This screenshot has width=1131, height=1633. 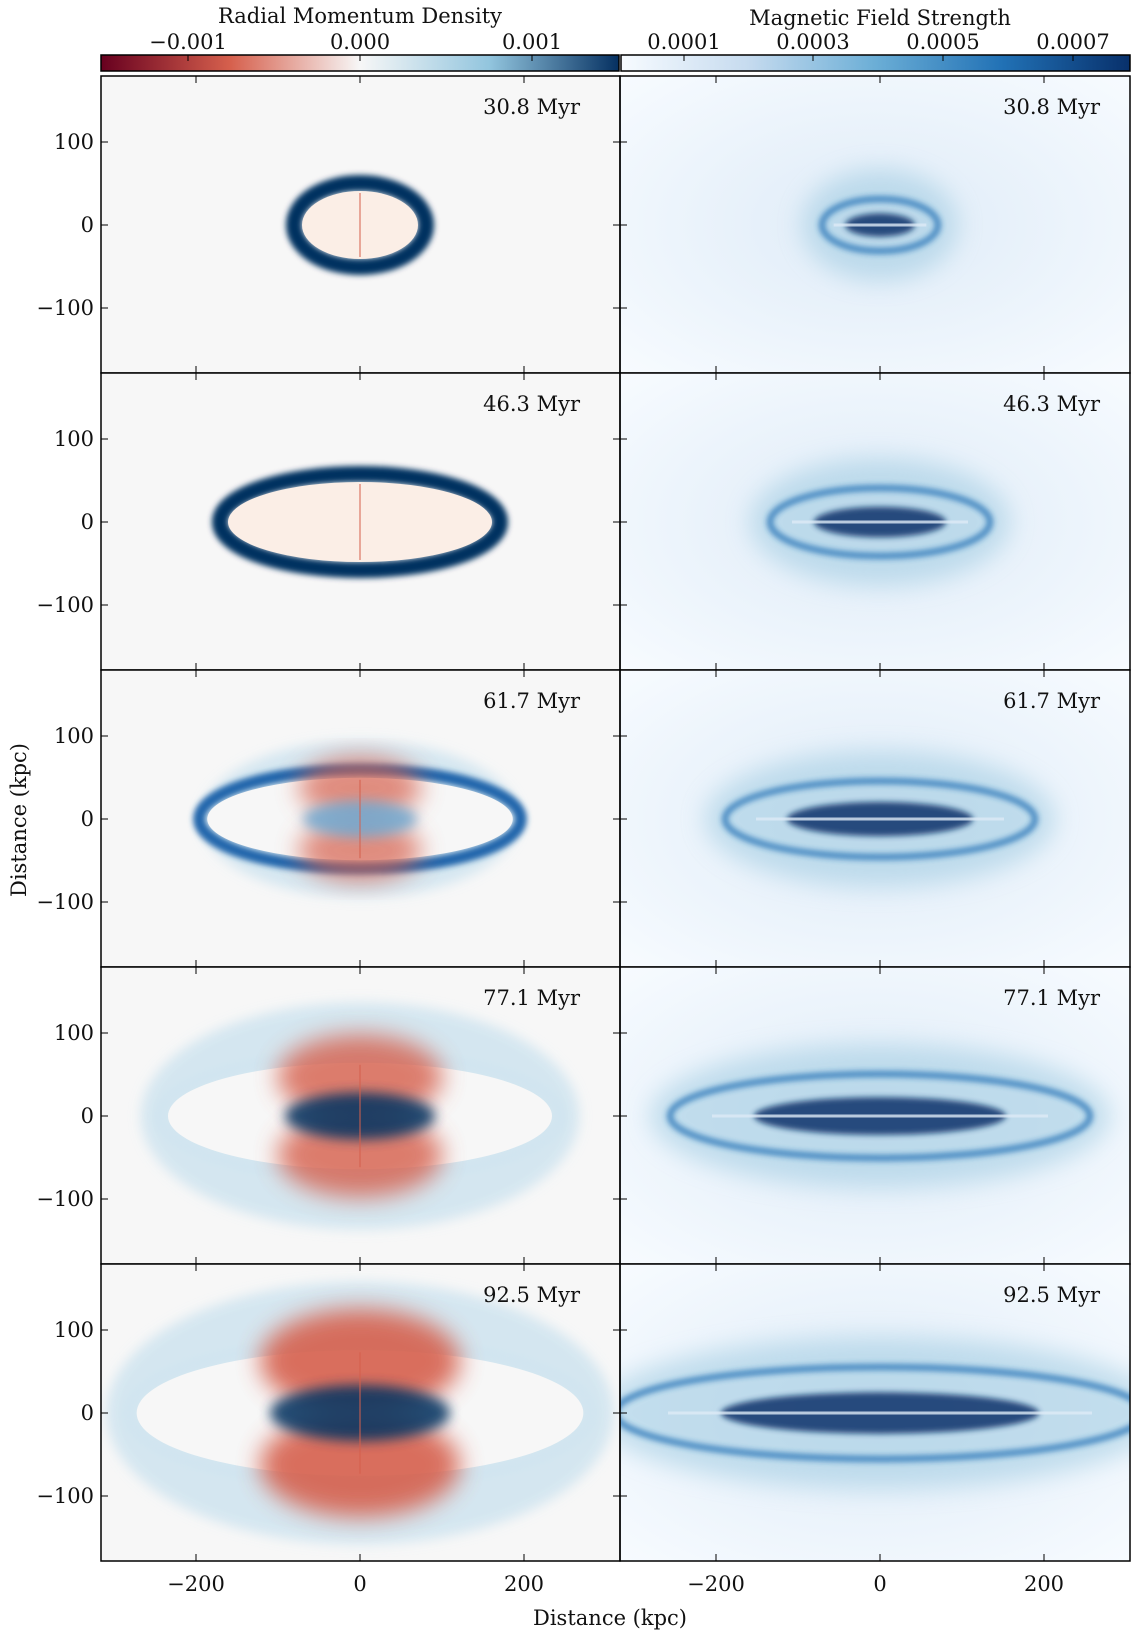 What do you see at coordinates (683, 42) in the screenshot?
I see `colorbar-tick-label: 0.0001` at bounding box center [683, 42].